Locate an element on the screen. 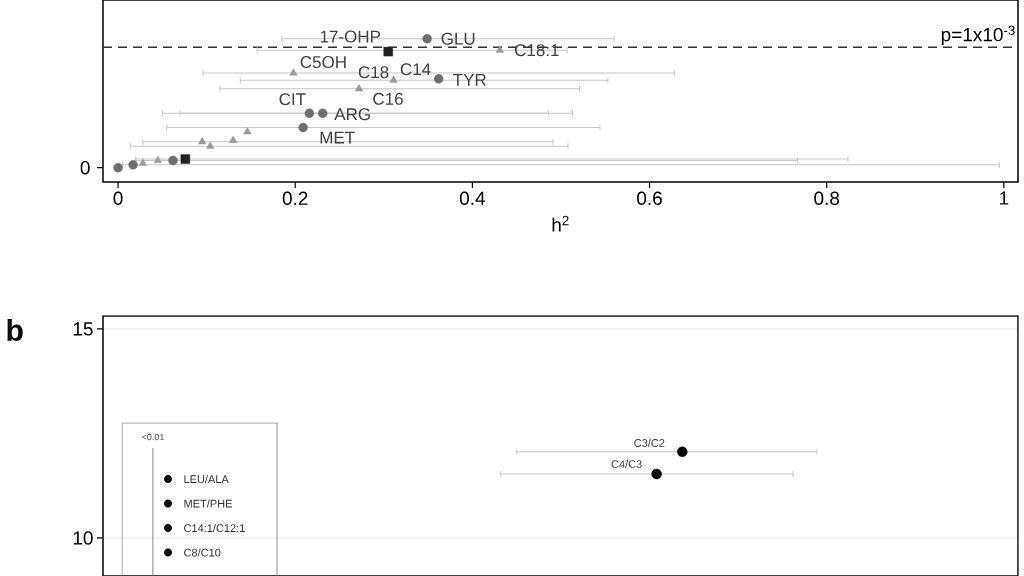 The height and width of the screenshot is (576, 1024). annotation: C3/C2 is located at coordinates (649, 442).